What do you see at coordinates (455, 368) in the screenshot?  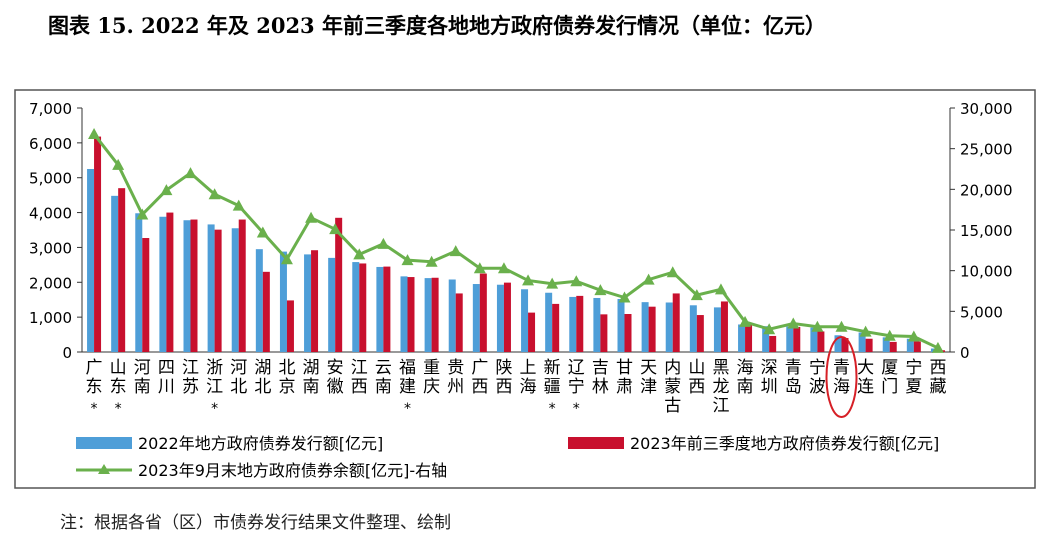 I see `category-label-char: 贵` at bounding box center [455, 368].